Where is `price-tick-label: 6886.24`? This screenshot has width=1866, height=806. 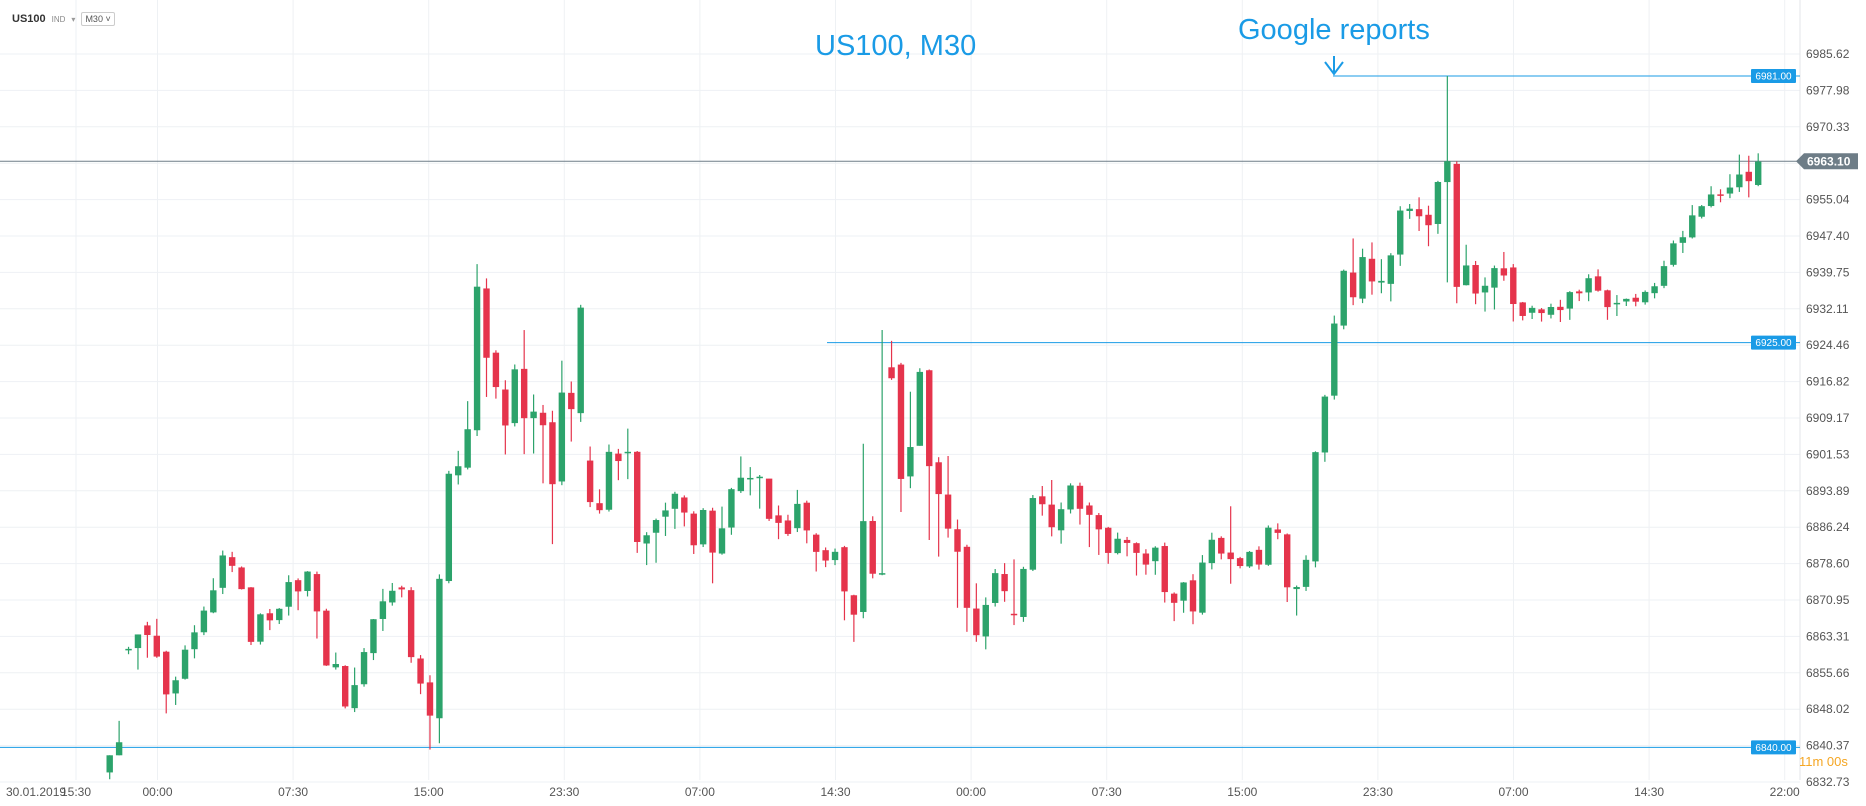
price-tick-label: 6886.24 is located at coordinates (1828, 527).